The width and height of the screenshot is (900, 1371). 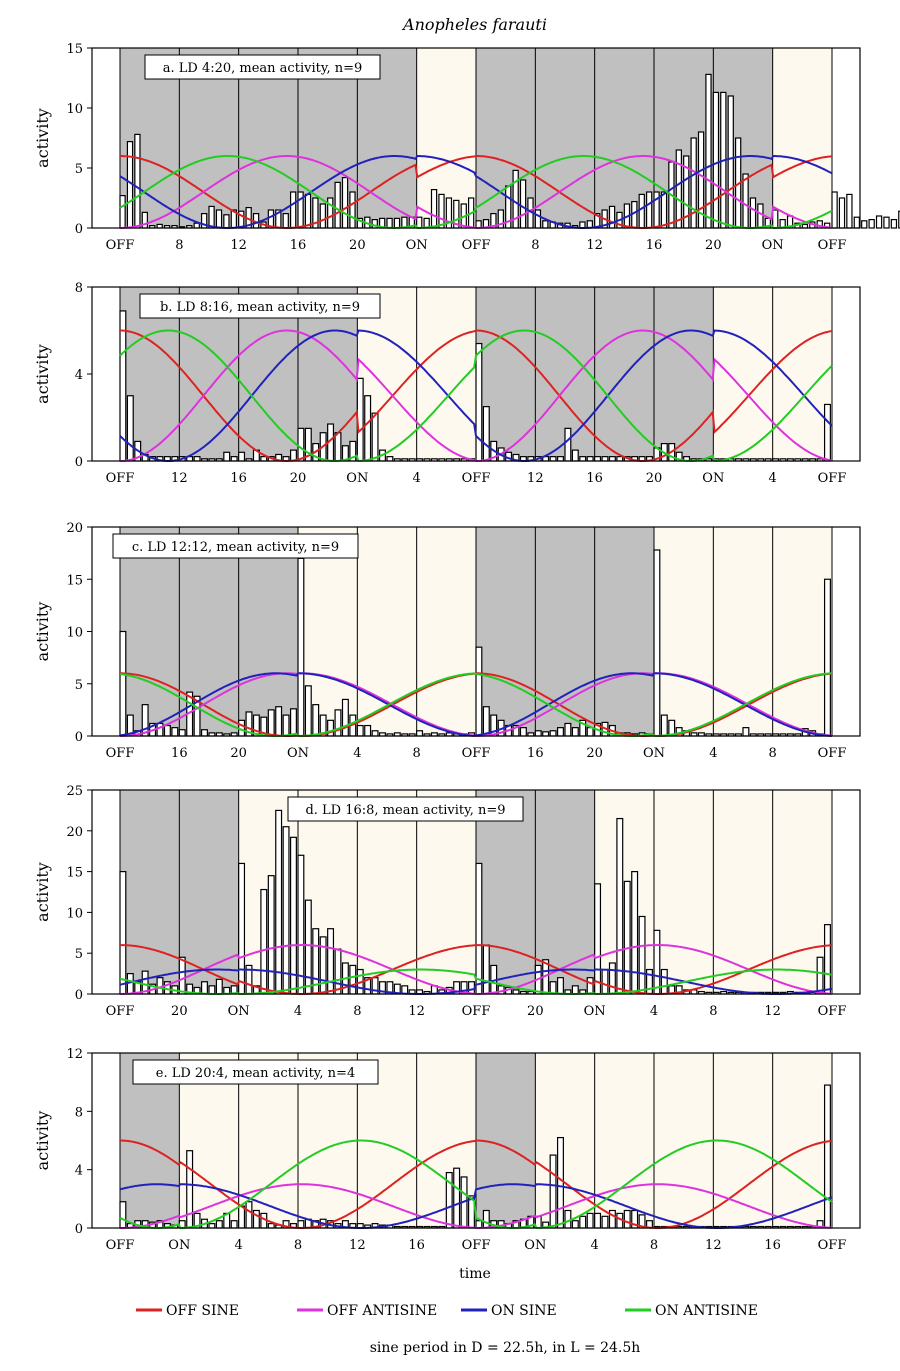 I want to click on y-axis-label: activity, so click(x=42, y=1141).